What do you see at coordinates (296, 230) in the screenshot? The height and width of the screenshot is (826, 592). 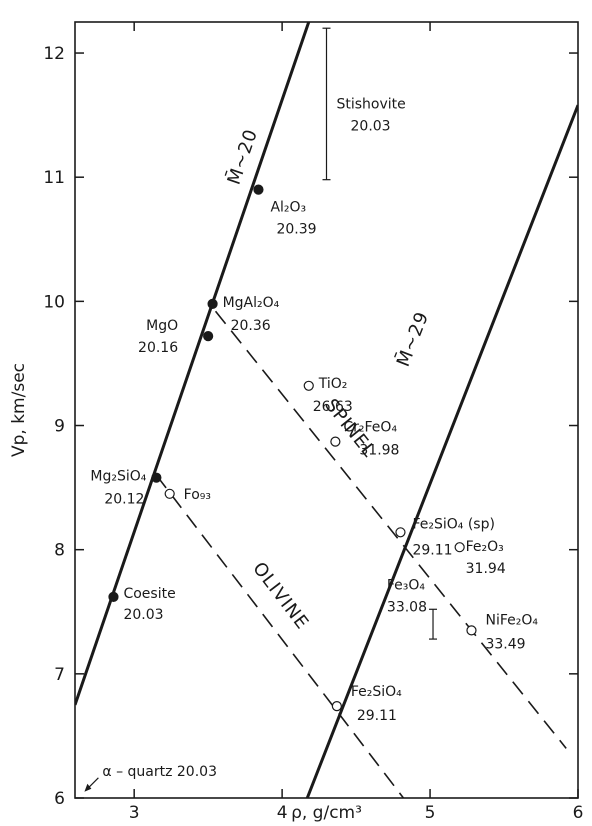 I see `point-mmw-al2o3: 20.39` at bounding box center [296, 230].